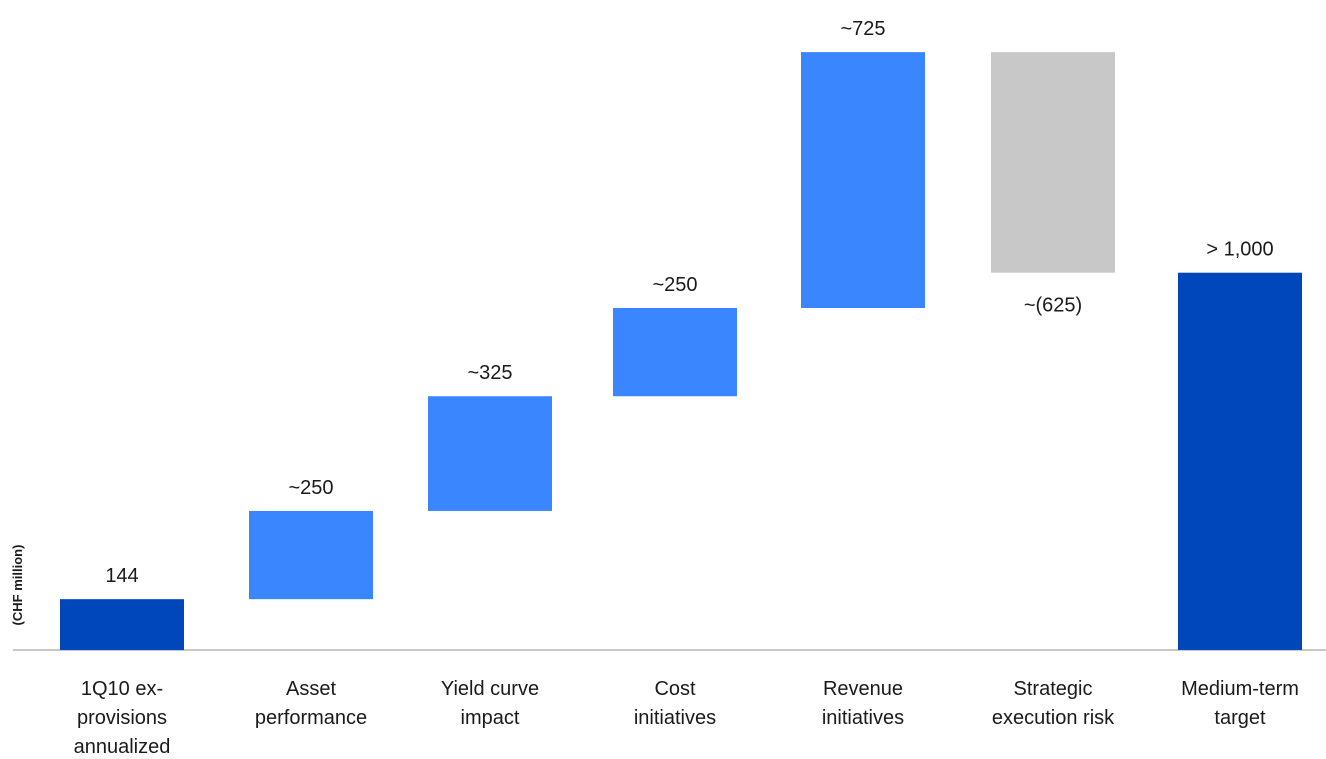 The height and width of the screenshot is (759, 1326). What do you see at coordinates (1053, 718) in the screenshot?
I see `category-label-6-line-2: execution risk` at bounding box center [1053, 718].